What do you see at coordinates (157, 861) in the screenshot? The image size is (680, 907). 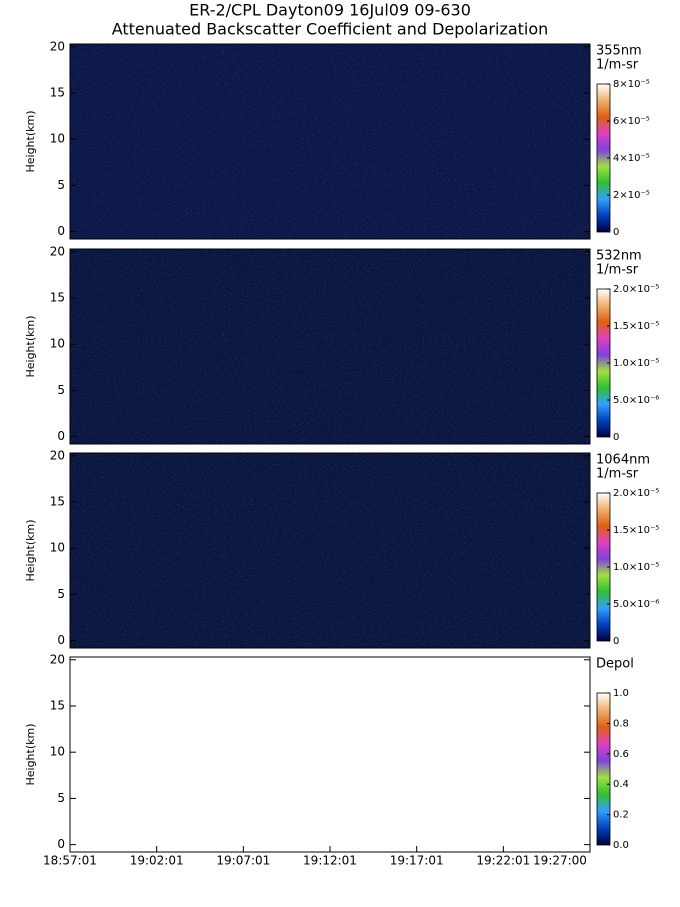 I see `x-tick-label: 19:02:01` at bounding box center [157, 861].